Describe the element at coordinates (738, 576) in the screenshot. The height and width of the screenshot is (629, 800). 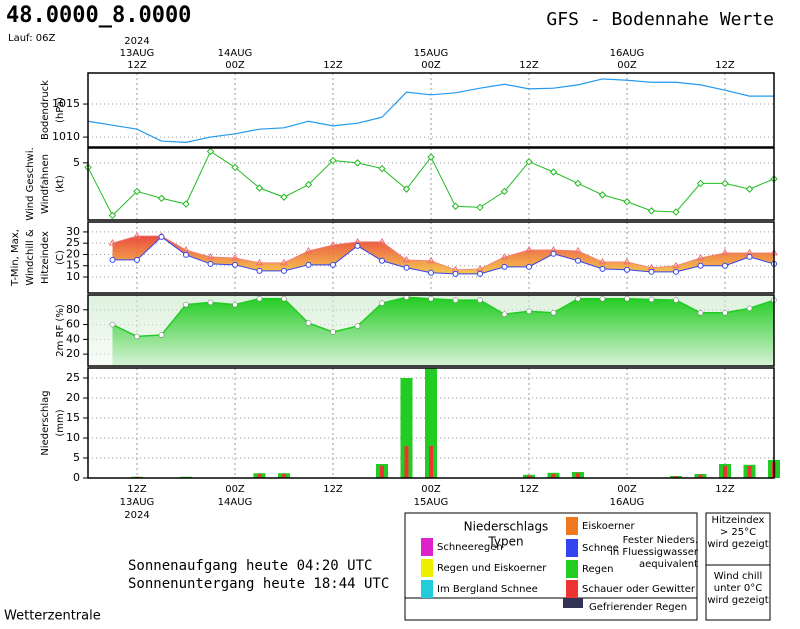
I see `legend-side-note: Wind chill` at that location.